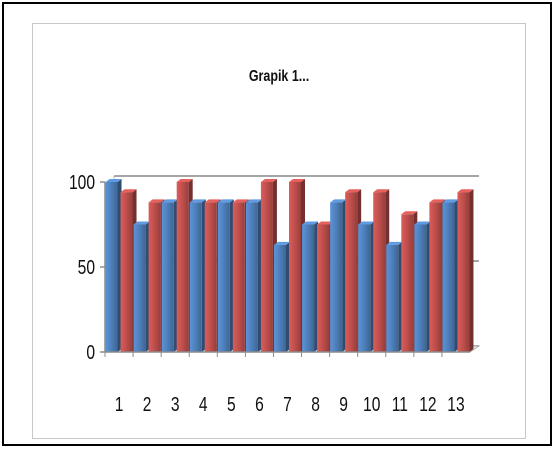 The image size is (556, 450). Describe the element at coordinates (400, 404) in the screenshot. I see `x-tick-label-11: 11` at that location.